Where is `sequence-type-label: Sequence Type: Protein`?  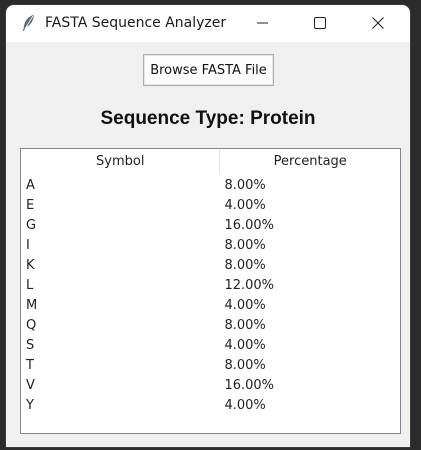 sequence-type-label: Sequence Type: Protein is located at coordinates (208, 119).